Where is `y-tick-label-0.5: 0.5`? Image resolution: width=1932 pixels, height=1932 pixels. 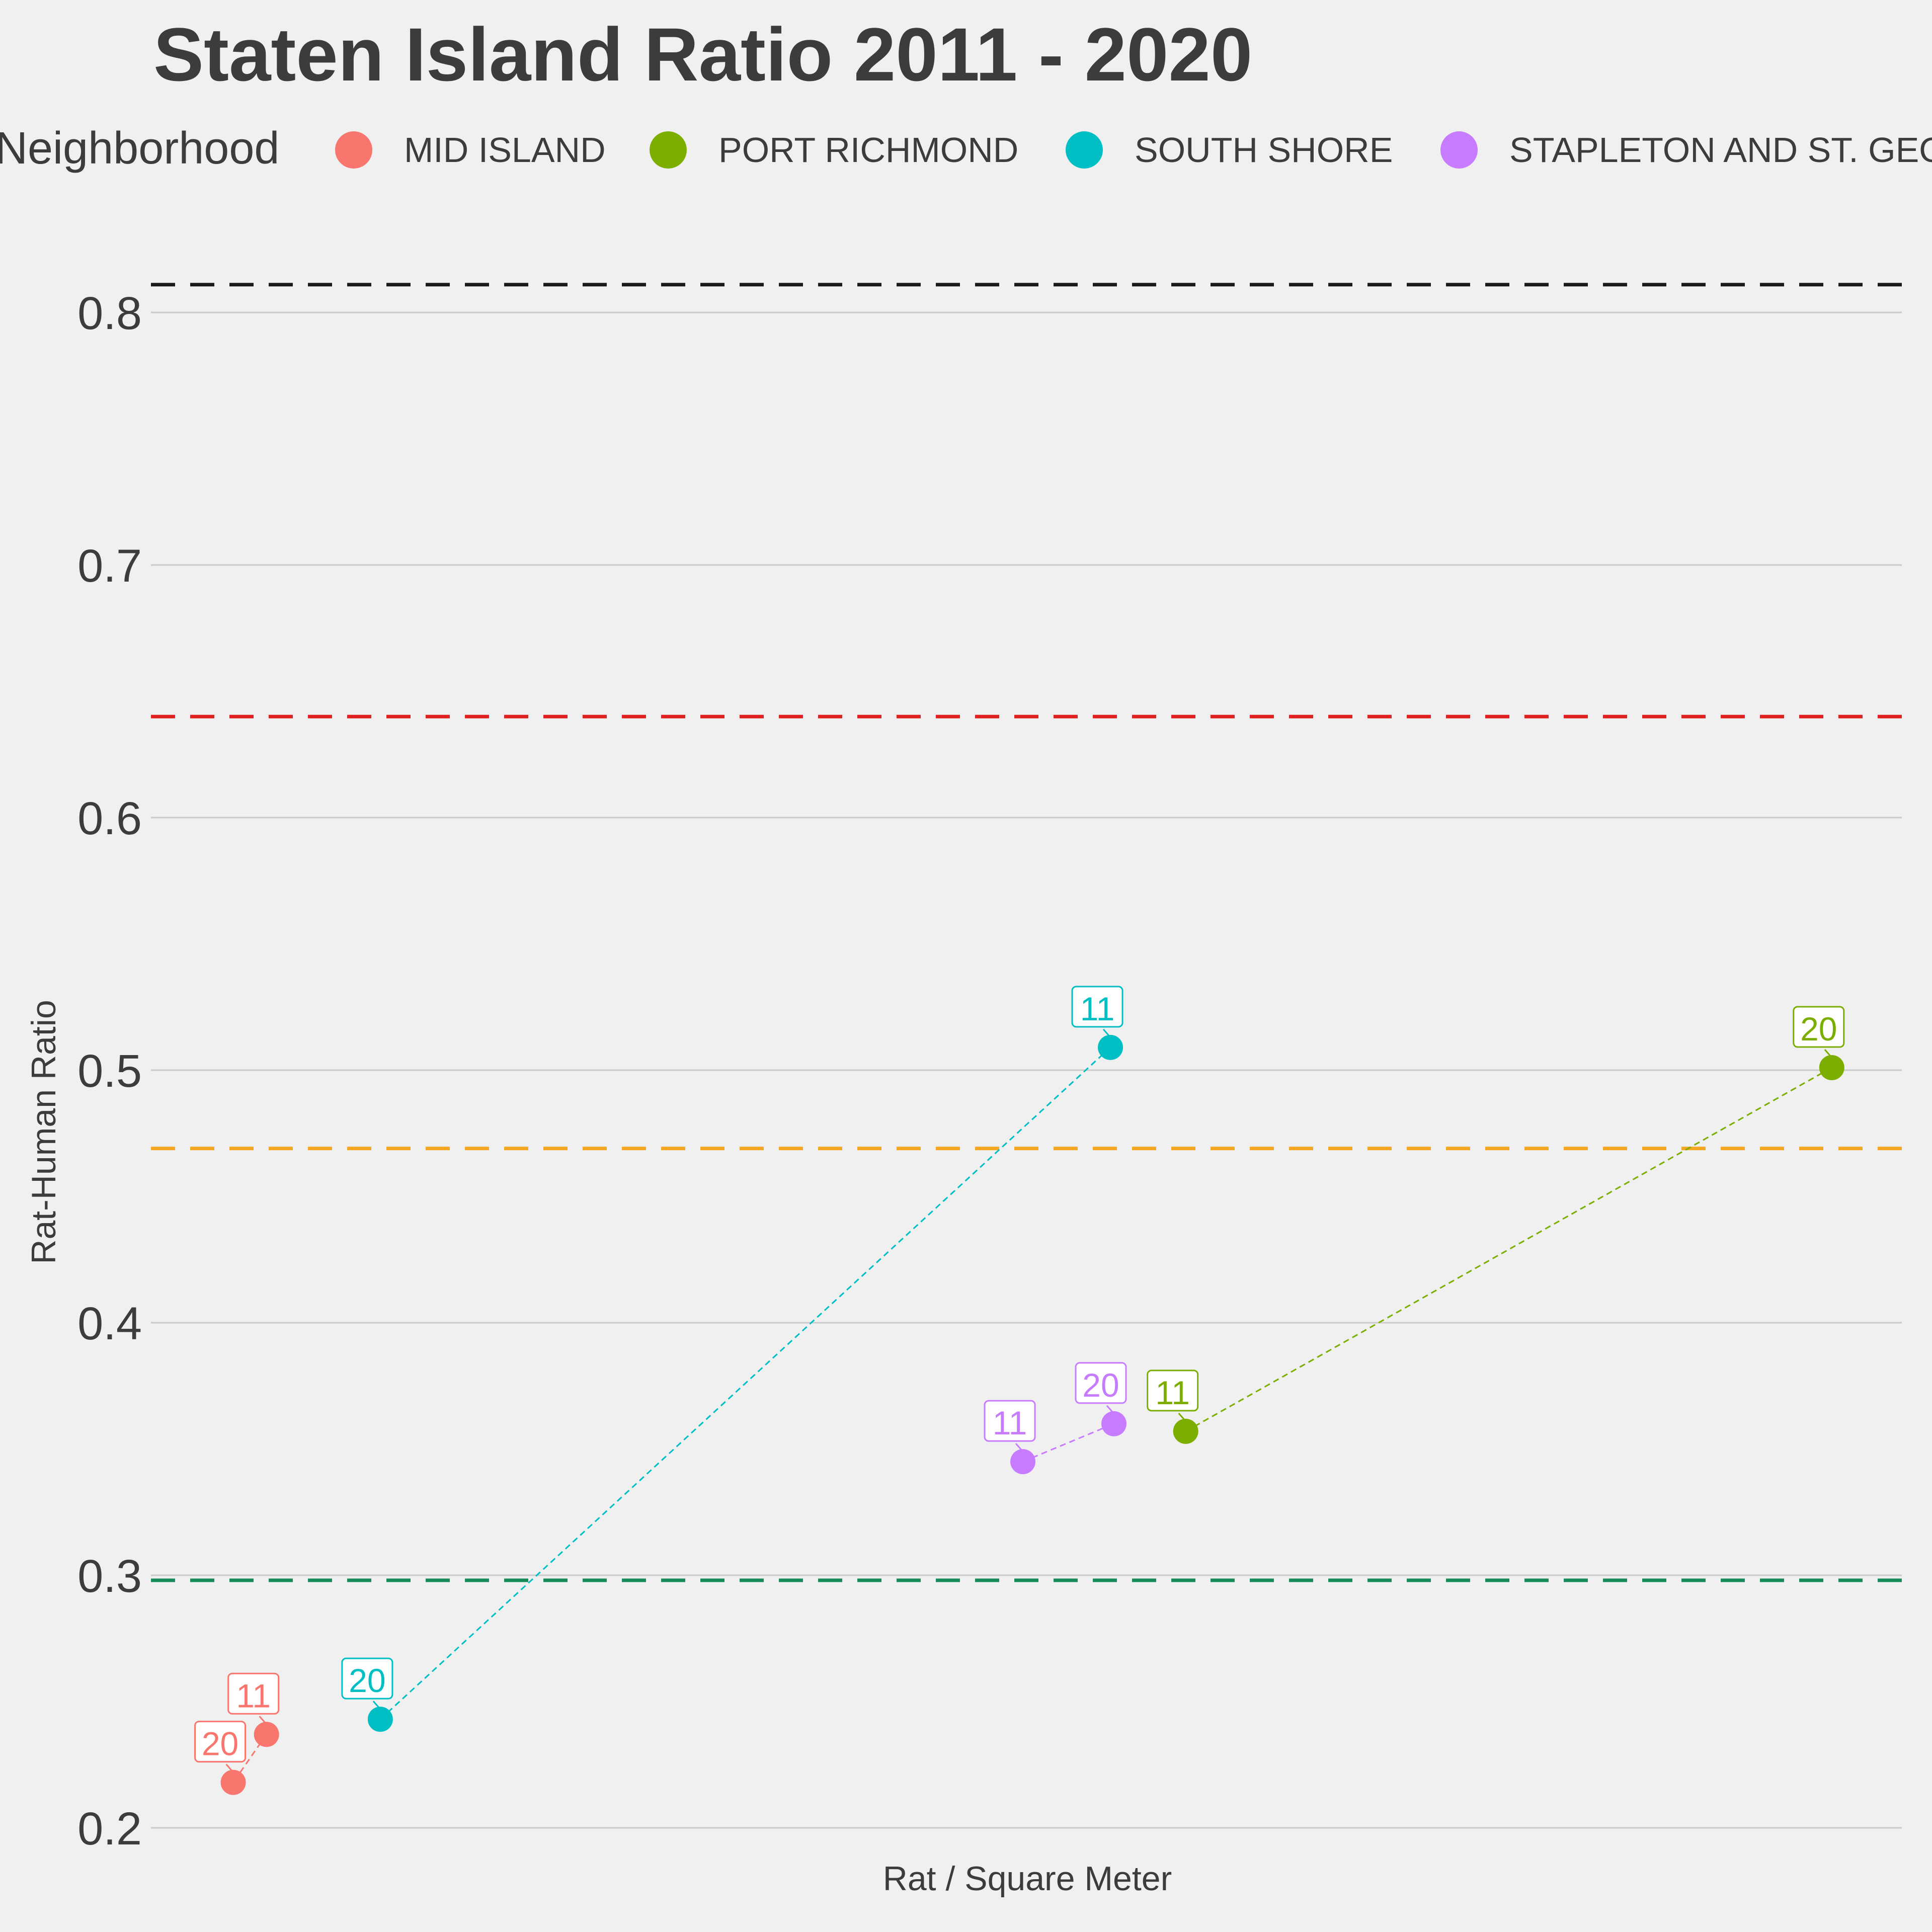 y-tick-label-0.5: 0.5 is located at coordinates (109, 1071).